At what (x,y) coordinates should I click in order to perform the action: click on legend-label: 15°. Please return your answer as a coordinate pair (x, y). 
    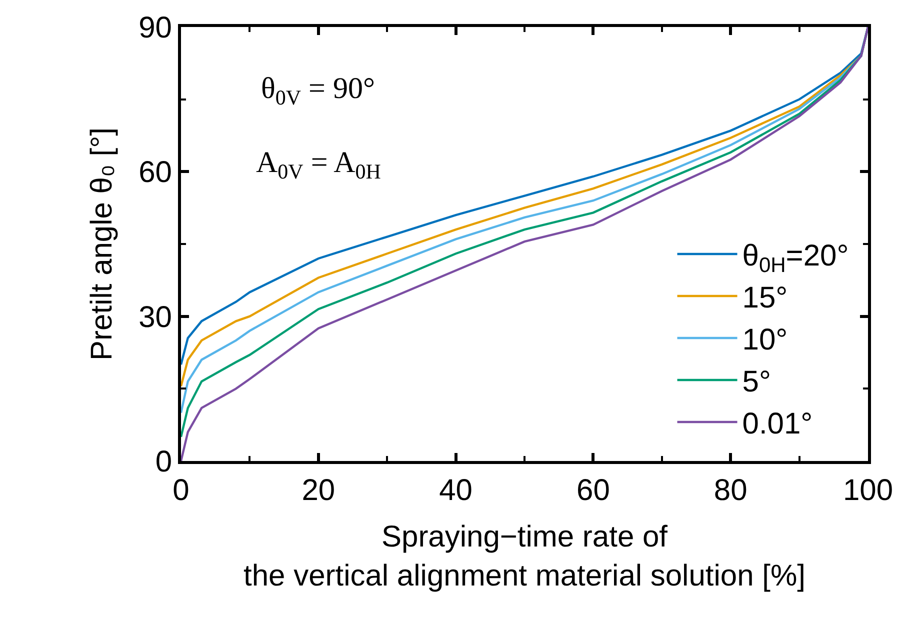
    Looking at the image, I should click on (765, 298).